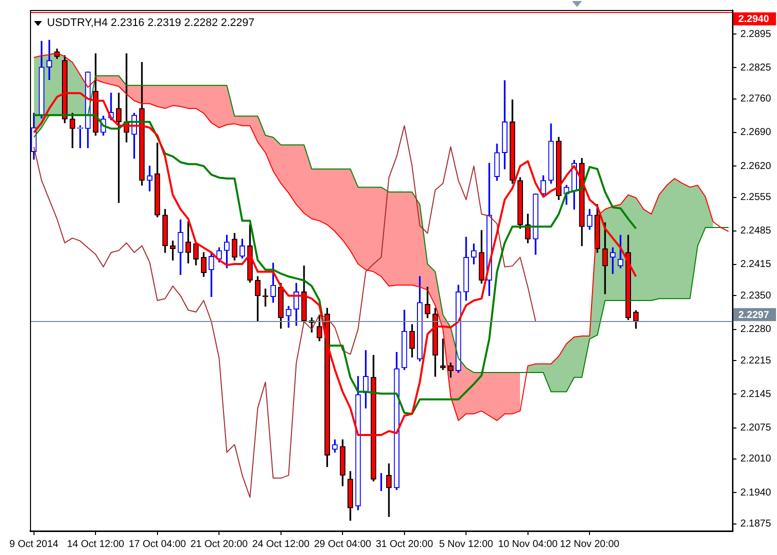 The width and height of the screenshot is (777, 555). What do you see at coordinates (756, 264) in the screenshot?
I see `y-tick-label: 2.2415` at bounding box center [756, 264].